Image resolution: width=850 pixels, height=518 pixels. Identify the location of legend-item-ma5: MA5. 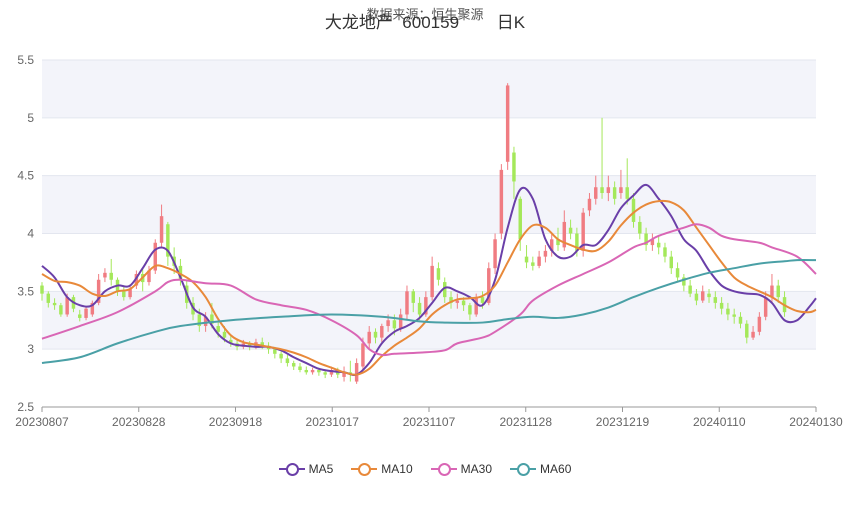
(305, 469).